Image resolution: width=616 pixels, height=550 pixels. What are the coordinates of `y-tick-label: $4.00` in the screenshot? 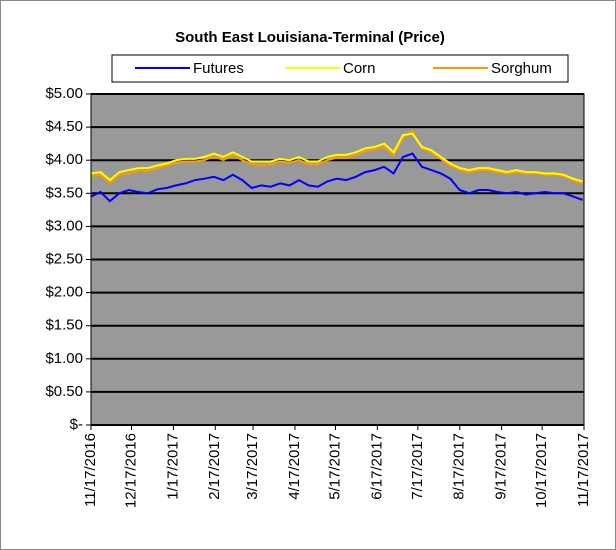 It's located at (64, 159).